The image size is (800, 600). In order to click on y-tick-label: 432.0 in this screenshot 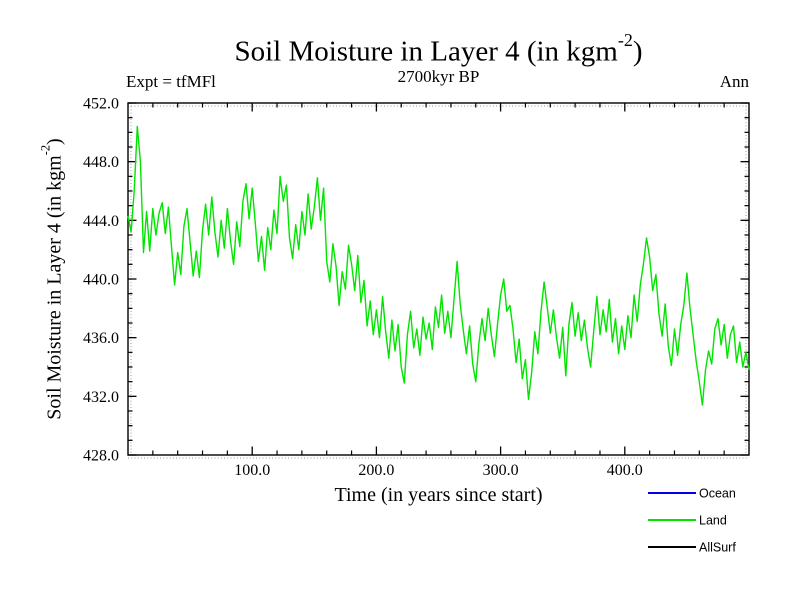, I will do `click(101, 397)`.